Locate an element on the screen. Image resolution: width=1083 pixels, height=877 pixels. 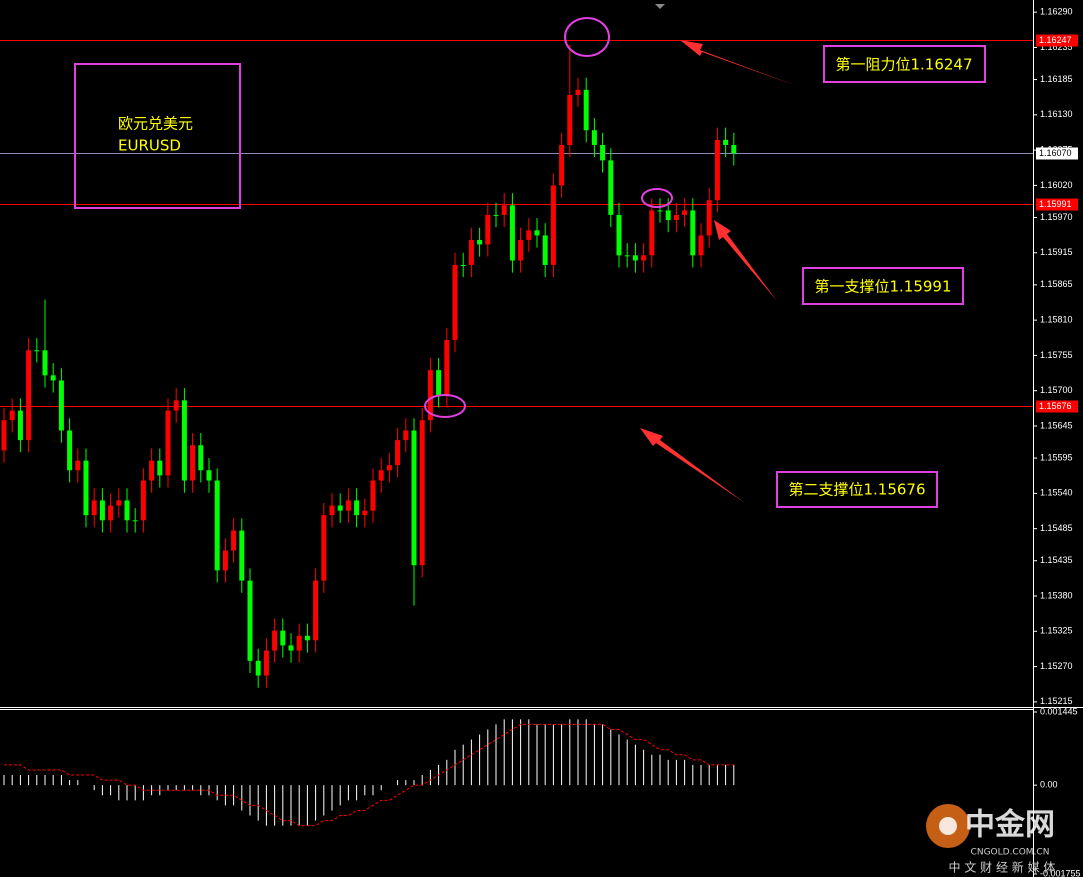
annotation: 第一阻力位1.16247 is located at coordinates (903, 65).